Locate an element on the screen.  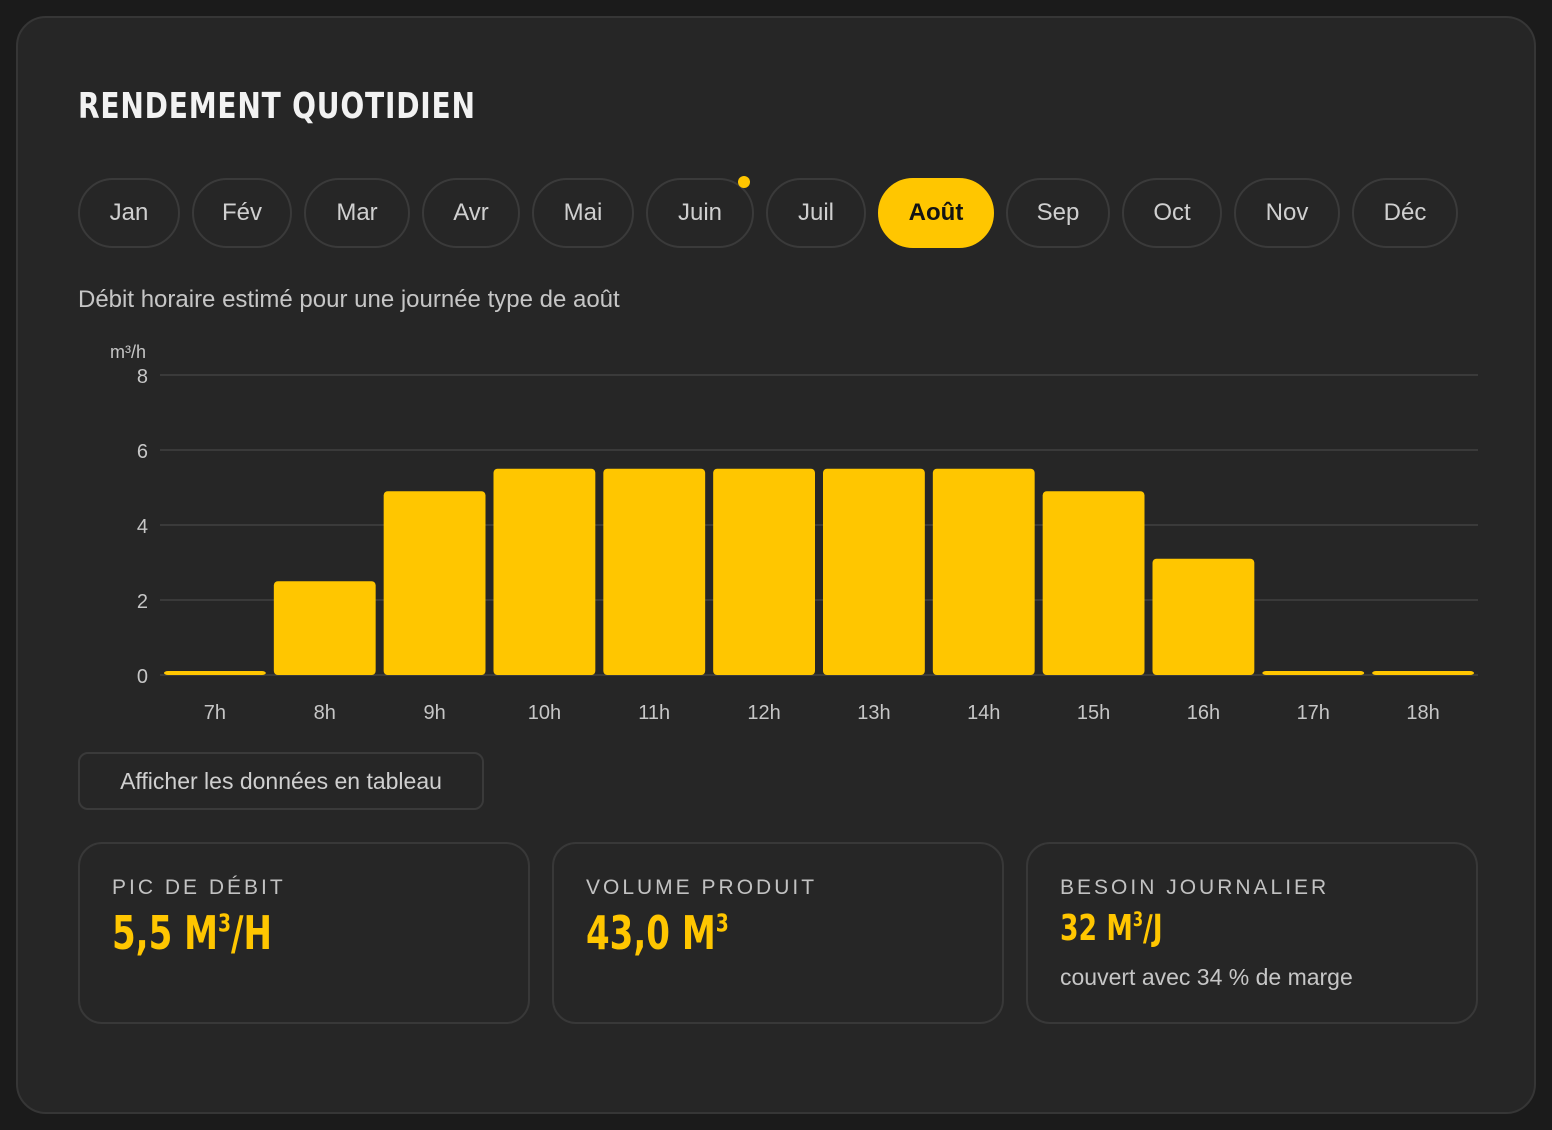
month-tab-6: Juil is located at coordinates (816, 213).